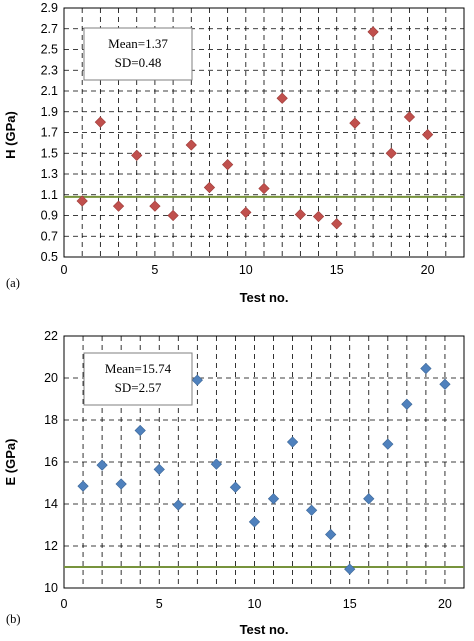  I want to click on y-tick-label: 1.1, so click(49, 195).